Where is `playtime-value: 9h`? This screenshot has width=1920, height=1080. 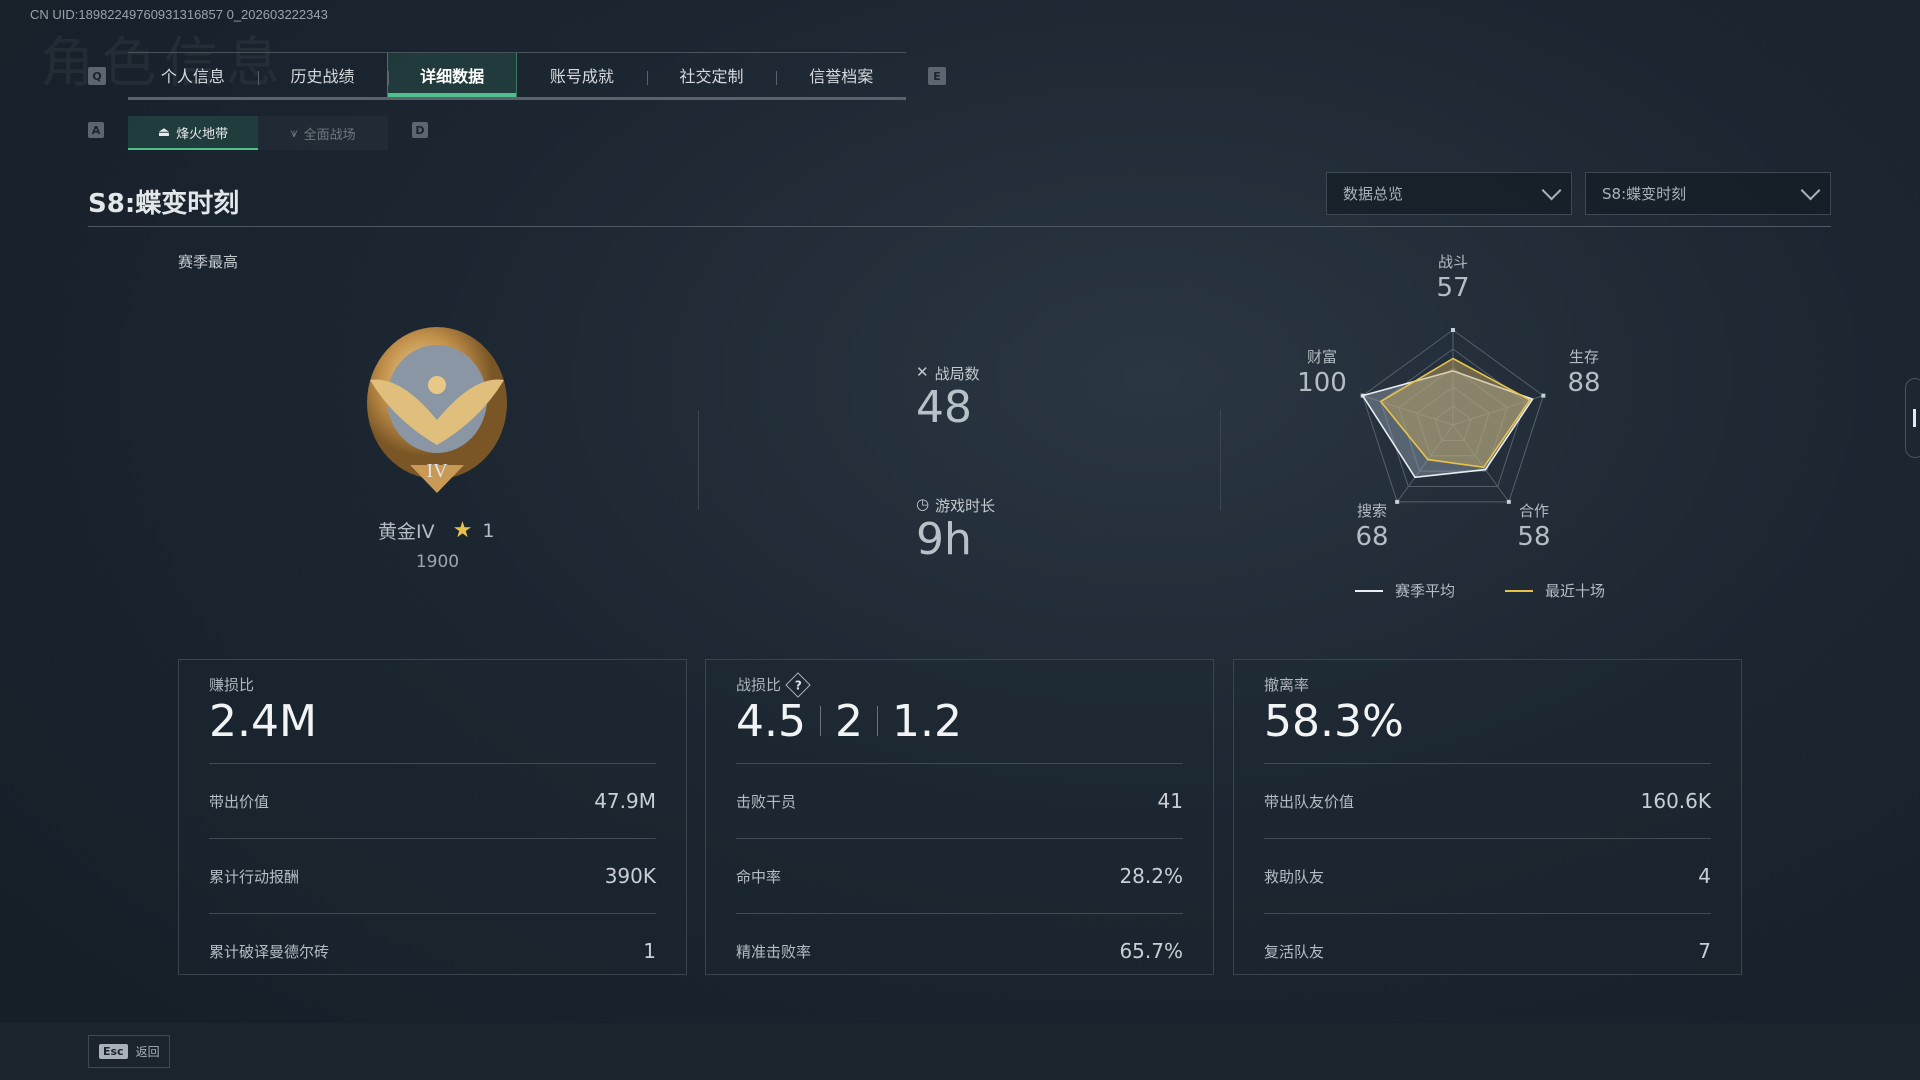
playtime-value: 9h is located at coordinates (944, 539).